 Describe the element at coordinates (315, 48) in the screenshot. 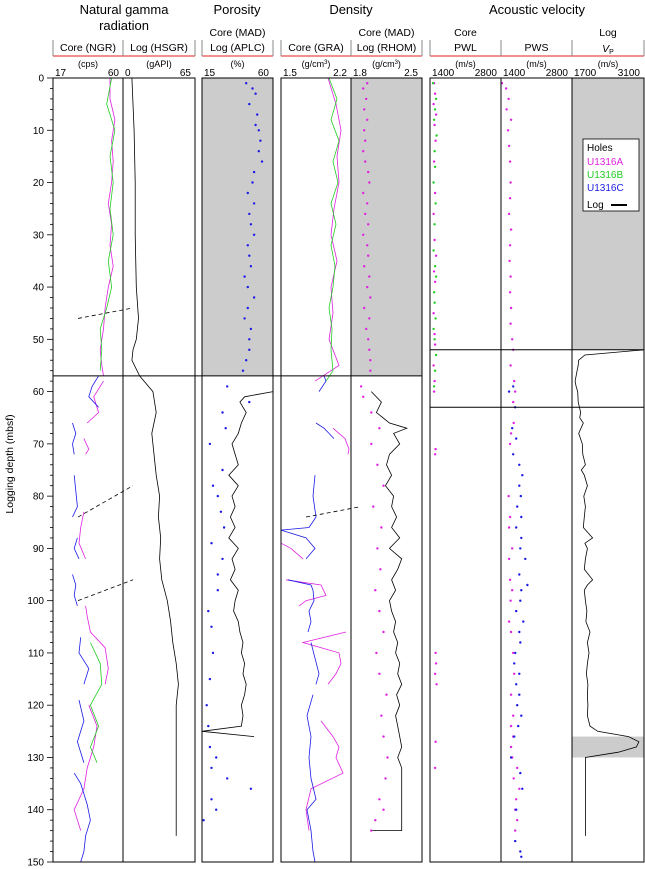

I see `panel-label: Core (GRA)` at that location.